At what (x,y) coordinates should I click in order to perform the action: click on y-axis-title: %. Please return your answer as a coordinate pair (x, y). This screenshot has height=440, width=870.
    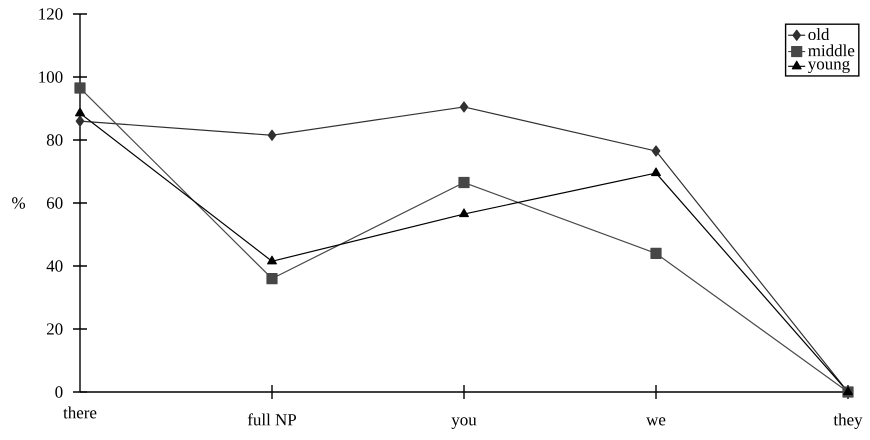
    Looking at the image, I should click on (19, 203).